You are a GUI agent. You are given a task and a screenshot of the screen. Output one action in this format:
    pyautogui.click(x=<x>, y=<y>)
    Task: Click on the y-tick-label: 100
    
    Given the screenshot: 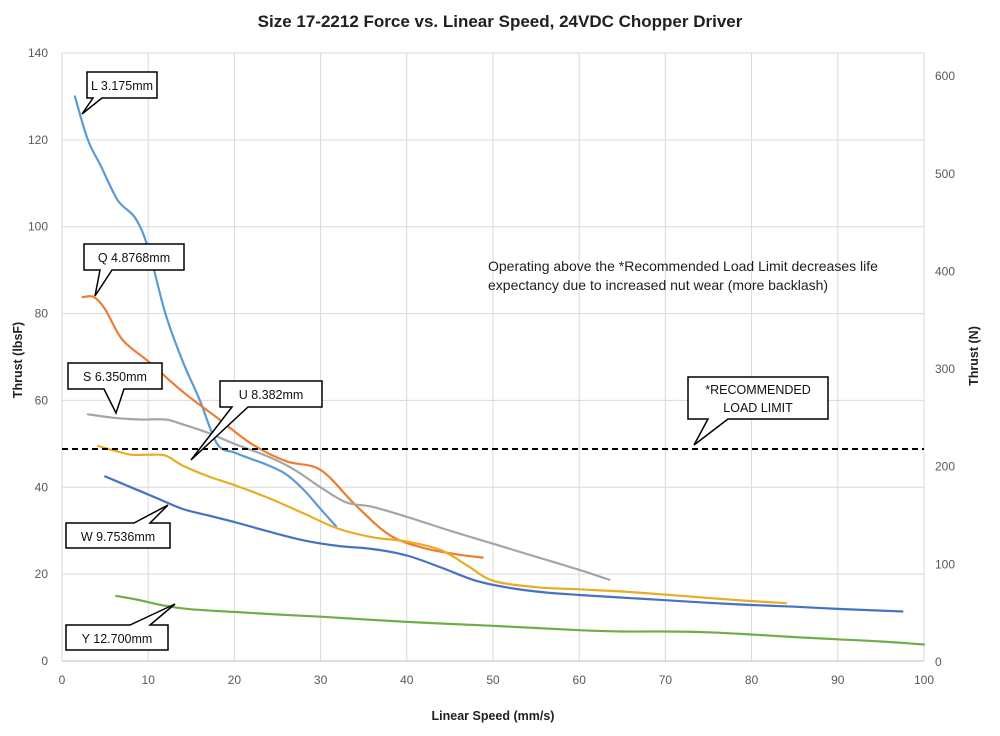 What is the action you would take?
    pyautogui.click(x=38, y=227)
    